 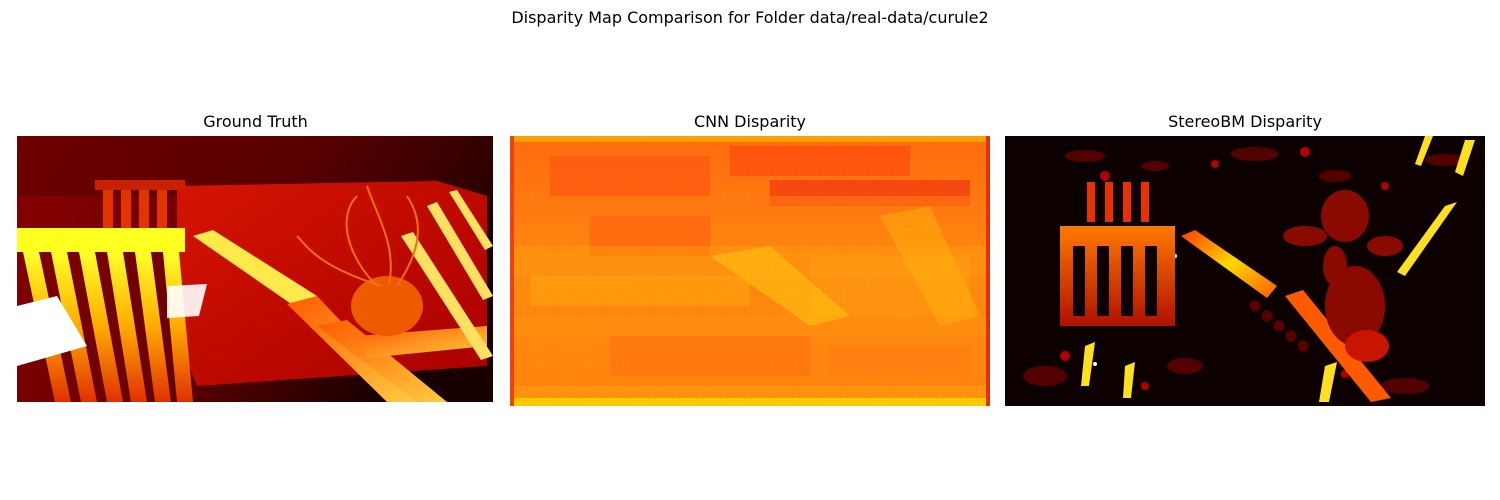 What do you see at coordinates (750, 121) in the screenshot?
I see `cnn-disparity-title: CNN Disparity` at bounding box center [750, 121].